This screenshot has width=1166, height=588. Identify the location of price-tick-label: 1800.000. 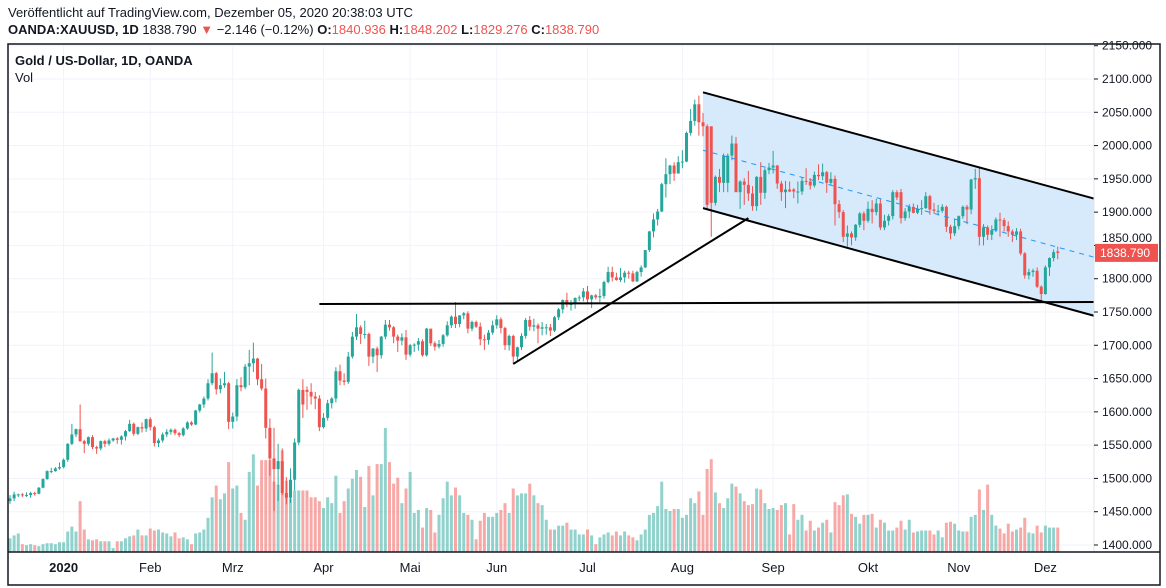
(1127, 279).